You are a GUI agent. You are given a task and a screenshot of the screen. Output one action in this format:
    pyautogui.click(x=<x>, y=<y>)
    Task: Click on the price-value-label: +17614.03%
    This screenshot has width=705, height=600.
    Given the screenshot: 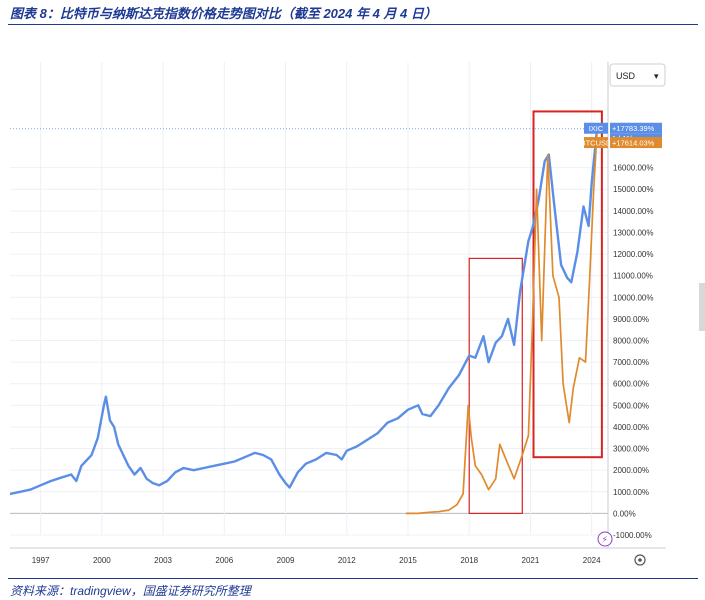 What is the action you would take?
    pyautogui.click(x=633, y=143)
    